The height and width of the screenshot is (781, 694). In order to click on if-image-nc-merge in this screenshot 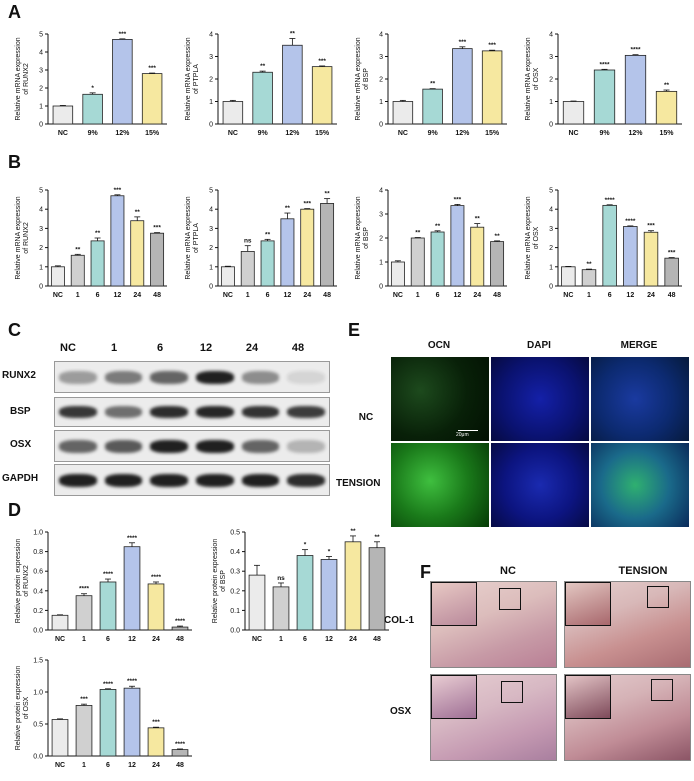, I will do `click(640, 399)`.